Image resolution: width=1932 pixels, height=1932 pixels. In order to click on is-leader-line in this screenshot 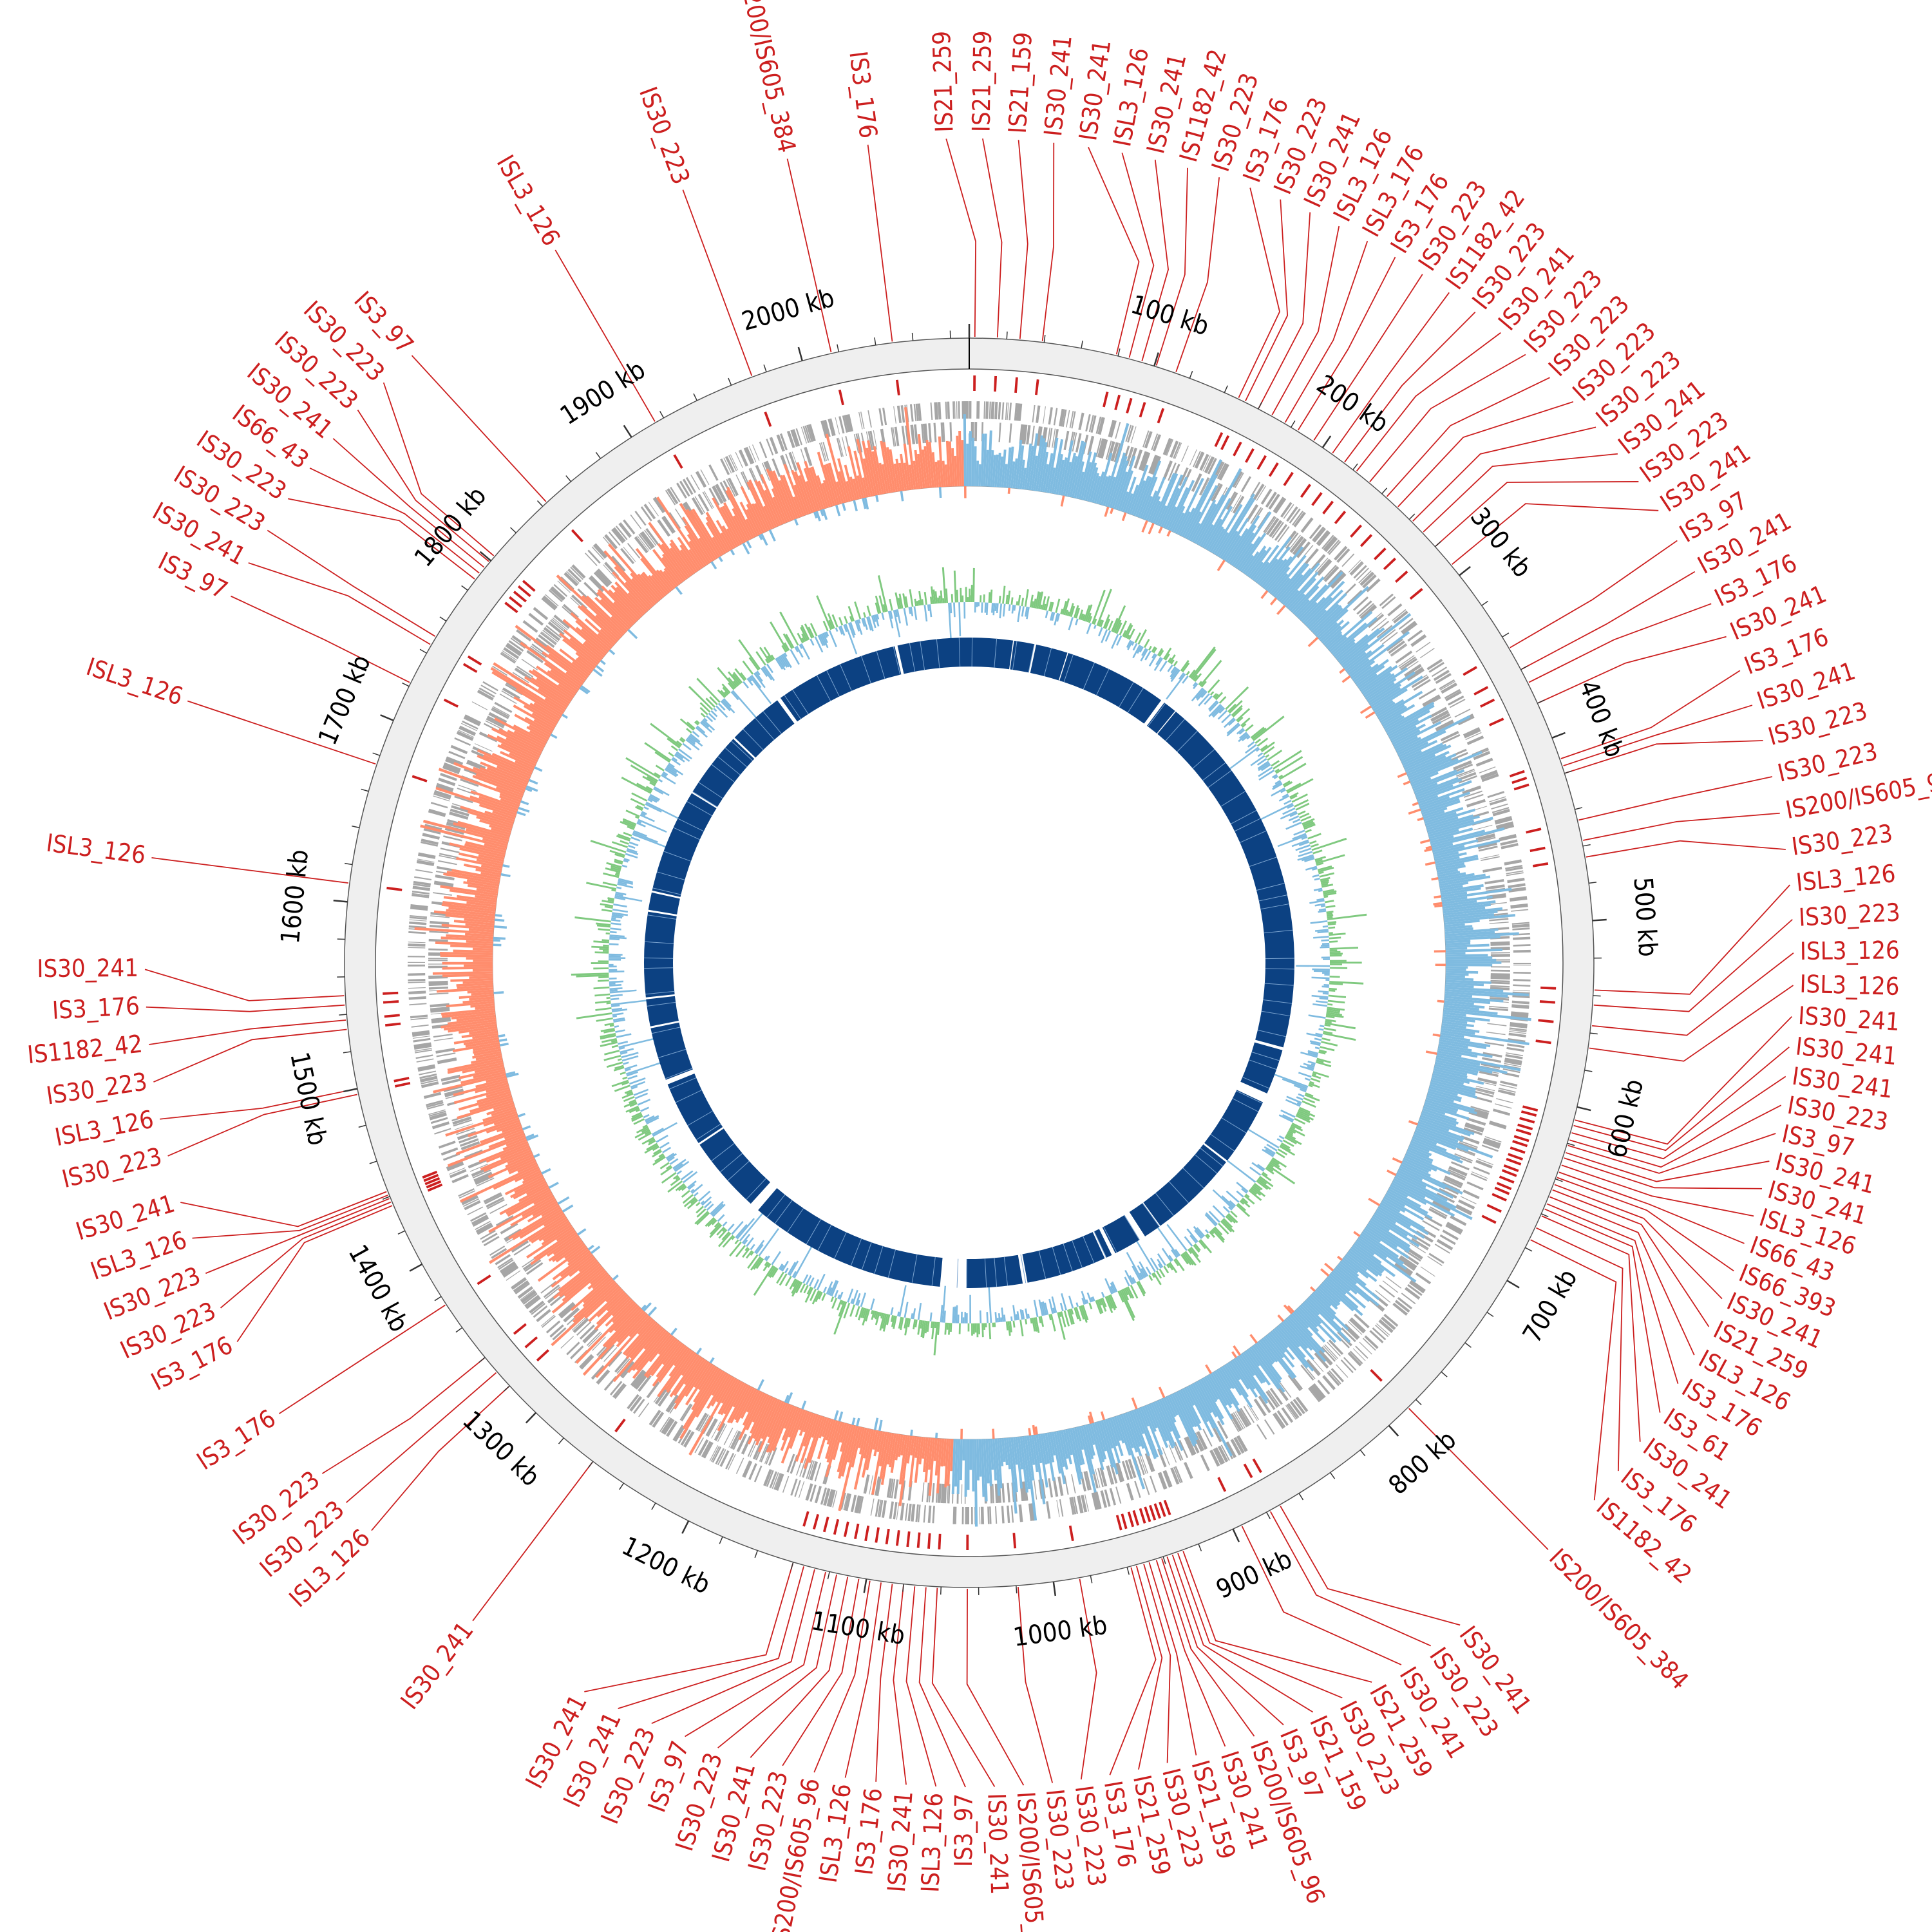, I will do `click(1208, 1647)`.